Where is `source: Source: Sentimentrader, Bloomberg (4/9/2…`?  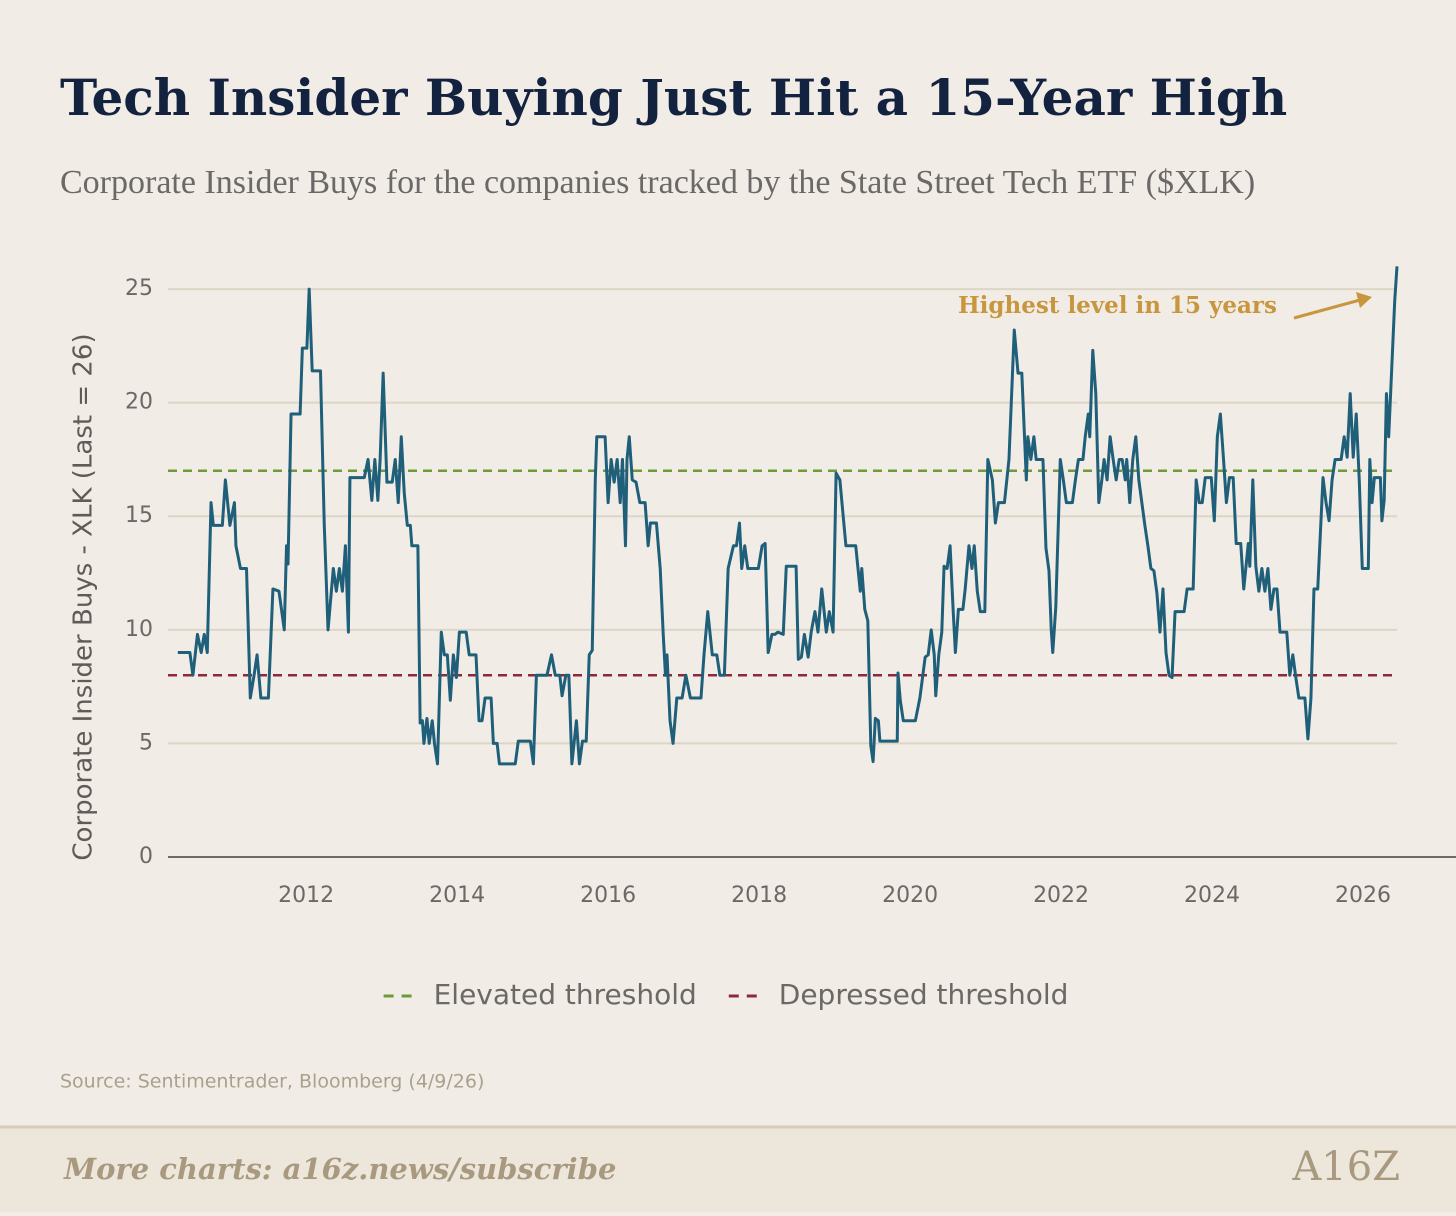 source: Source: Sentimentrader, Bloomberg (4/9/2… is located at coordinates (272, 1082).